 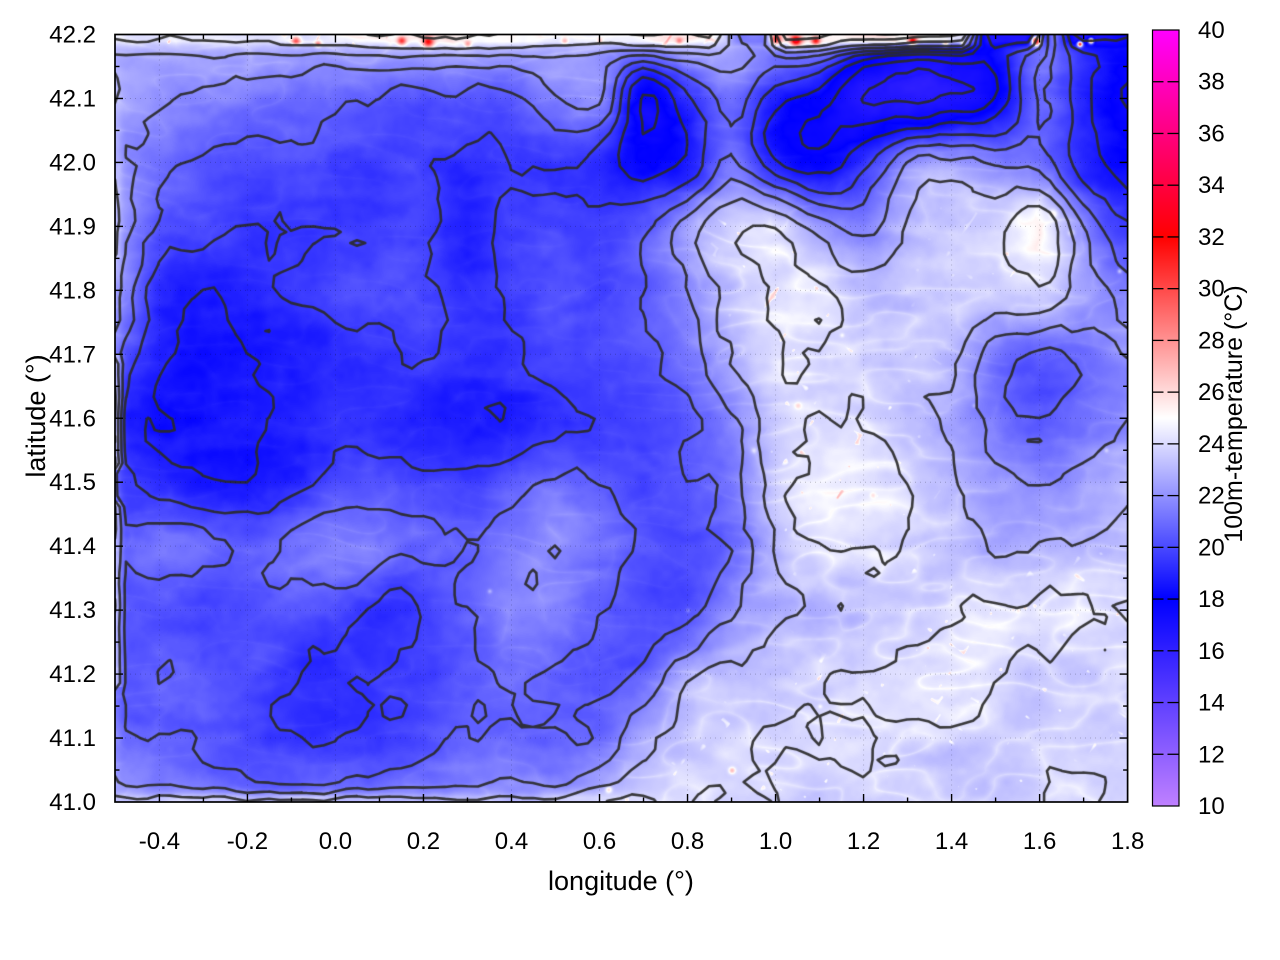 I want to click on svg-text: 42.2, so click(x=72, y=35).